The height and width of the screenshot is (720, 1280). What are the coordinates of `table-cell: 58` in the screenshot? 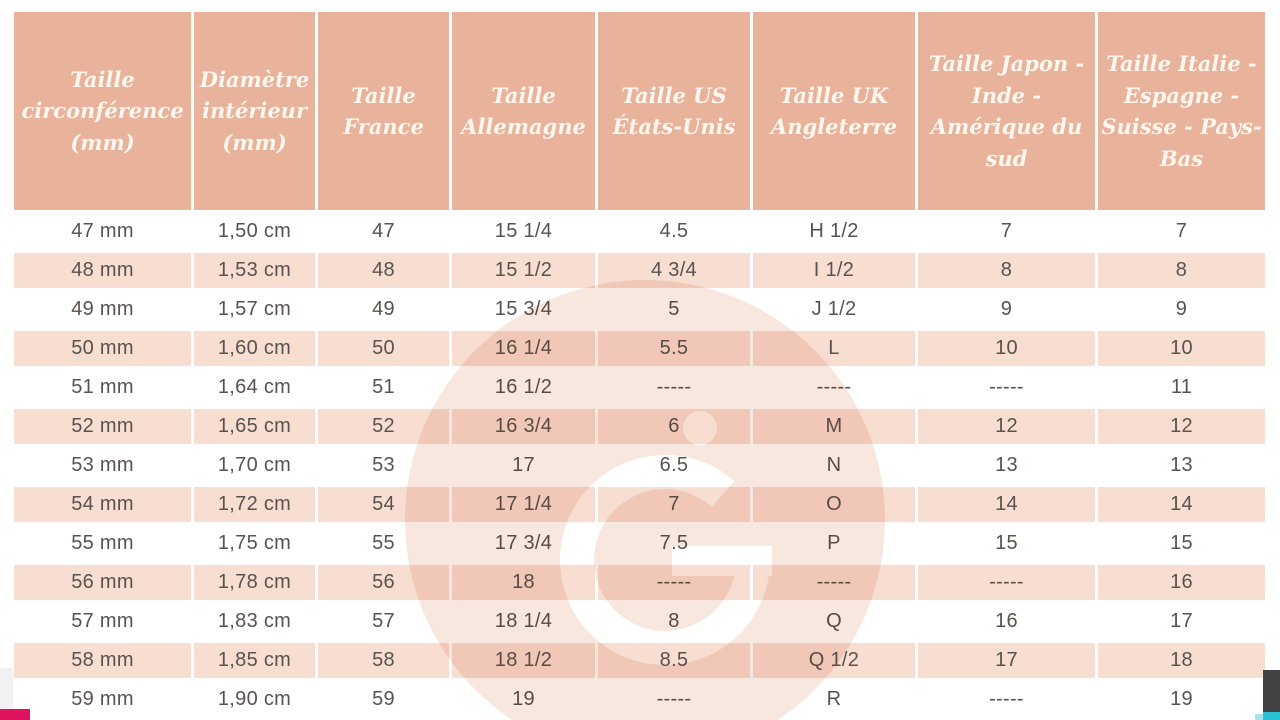 It's located at (383, 660).